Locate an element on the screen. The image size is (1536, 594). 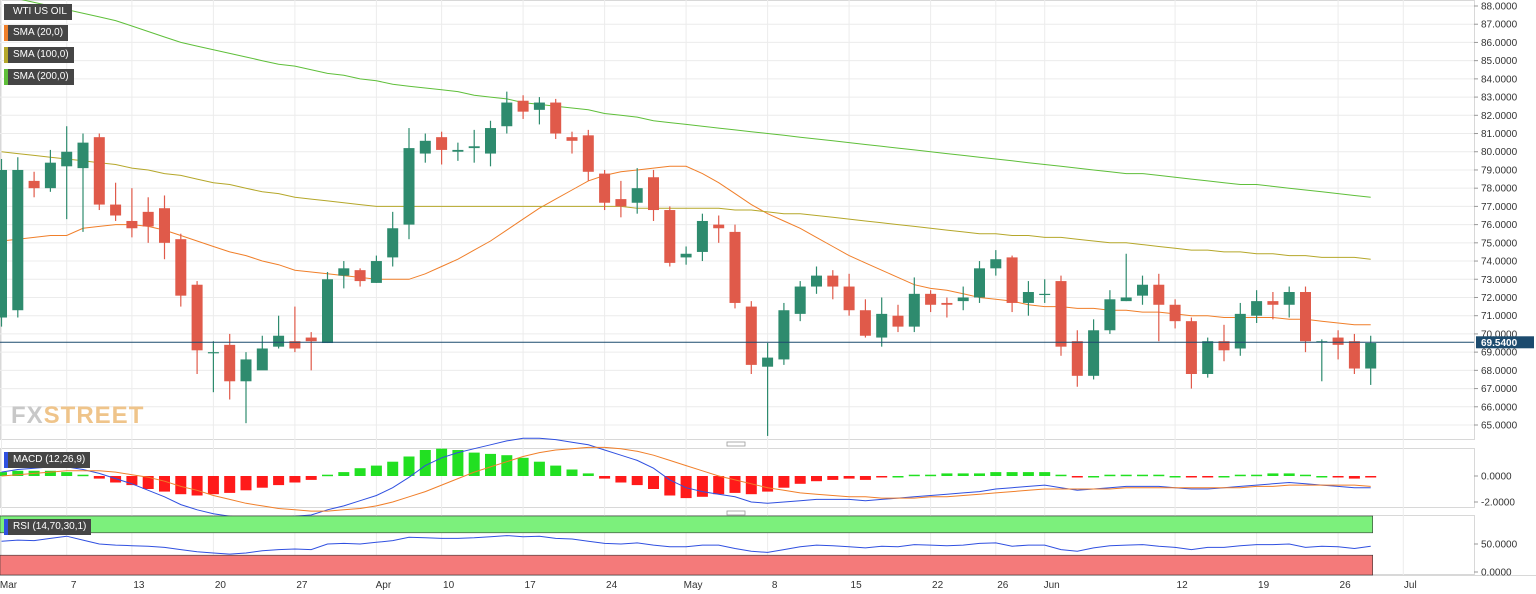
price-tick-label: 83.0000 is located at coordinates (1499, 98).